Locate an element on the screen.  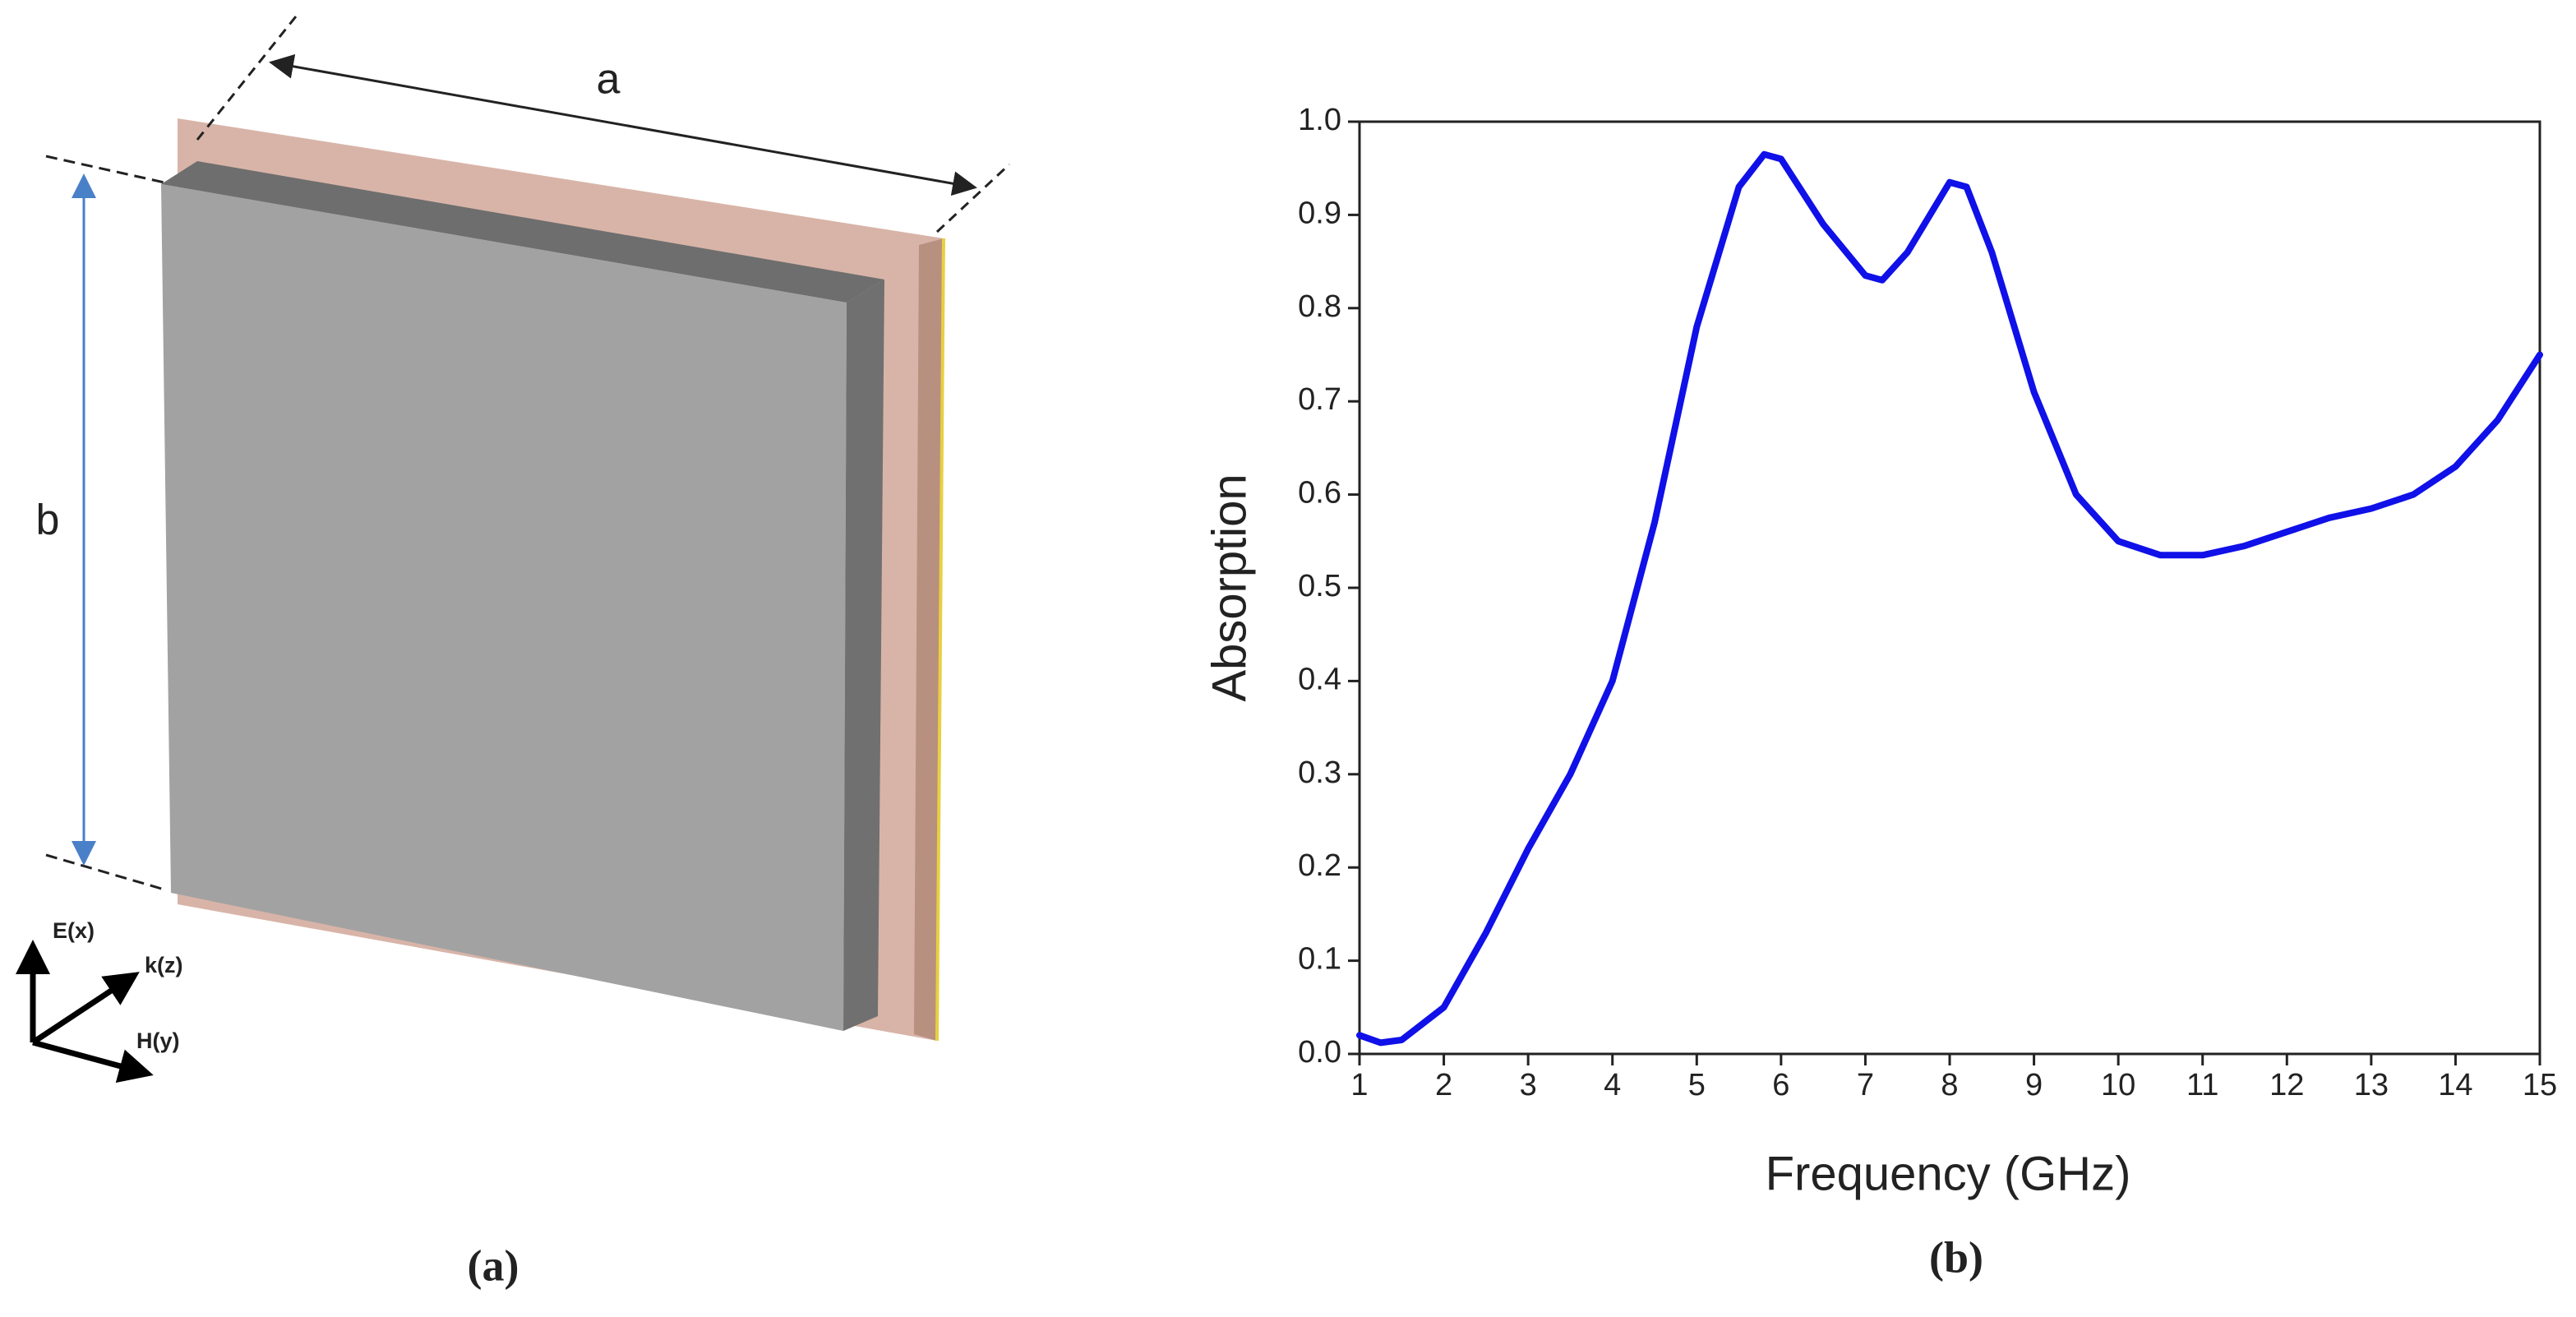
width-arrow is located at coordinates (623, 124).